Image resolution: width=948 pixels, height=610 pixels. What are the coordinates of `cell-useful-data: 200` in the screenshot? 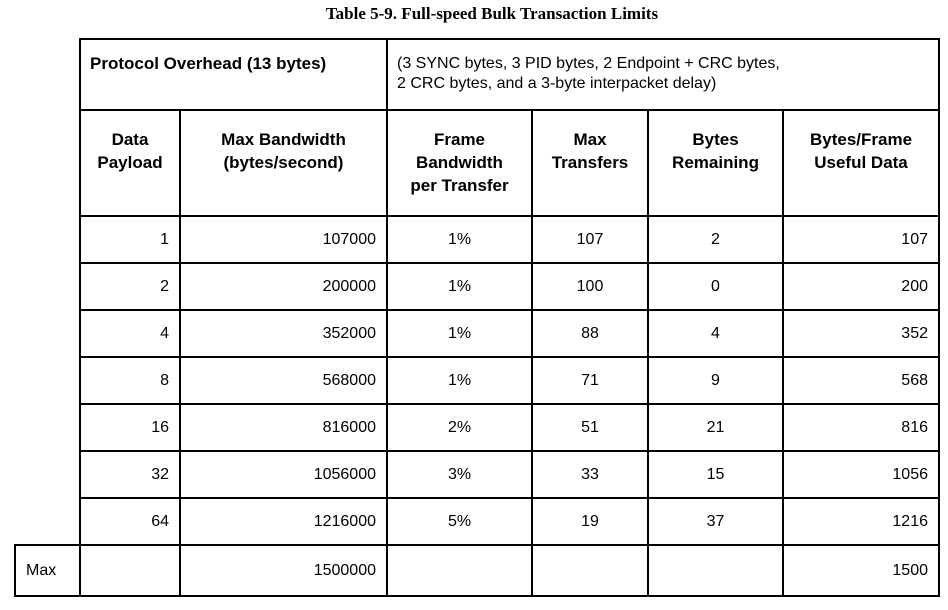 It's located at (861, 286).